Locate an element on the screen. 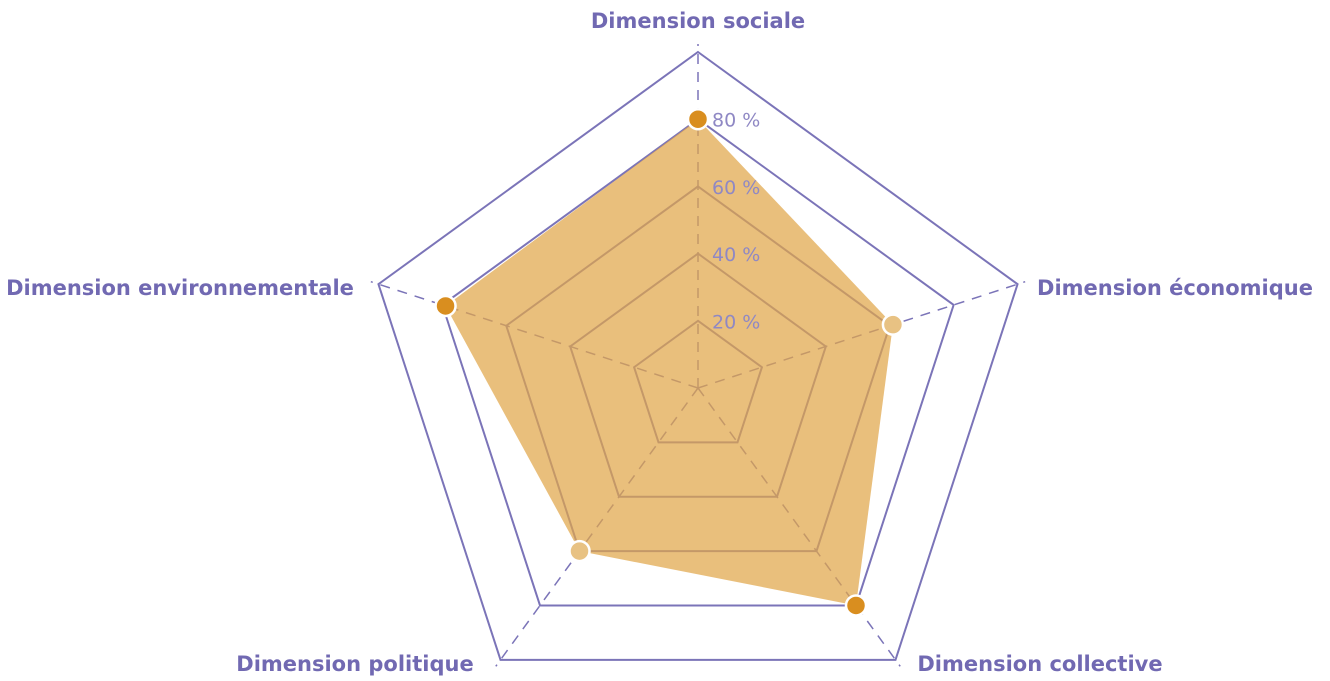 The height and width of the screenshot is (681, 1330). y-tick-label: 60 % is located at coordinates (736, 188).